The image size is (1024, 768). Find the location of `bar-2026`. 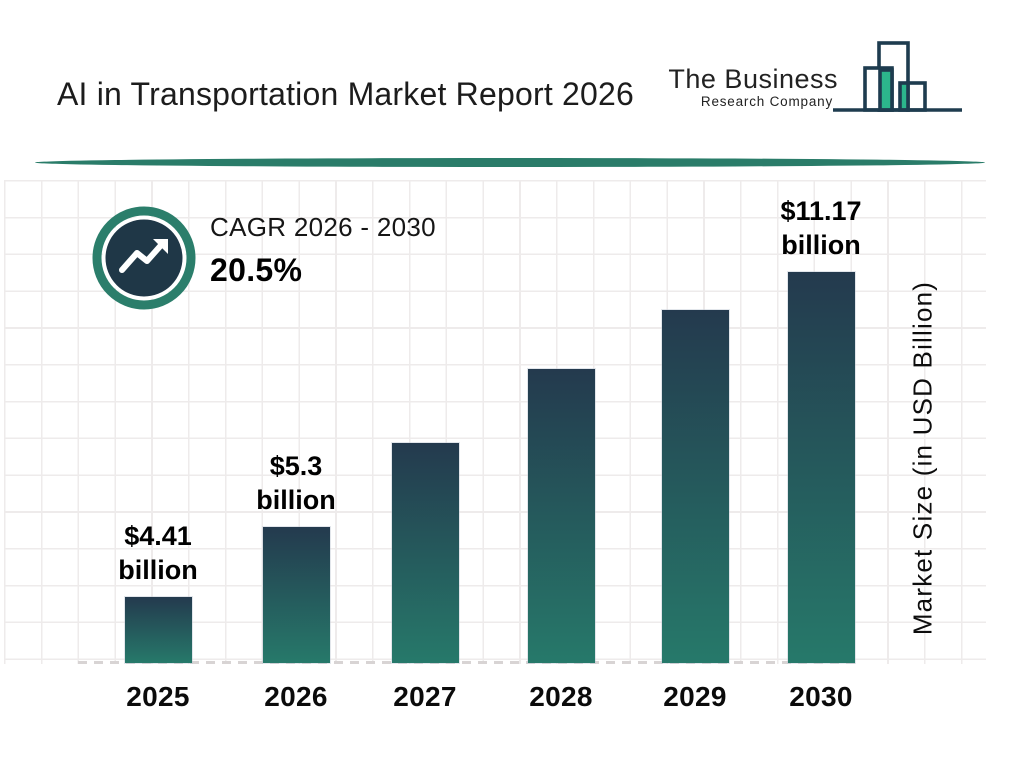

bar-2026 is located at coordinates (296, 595).